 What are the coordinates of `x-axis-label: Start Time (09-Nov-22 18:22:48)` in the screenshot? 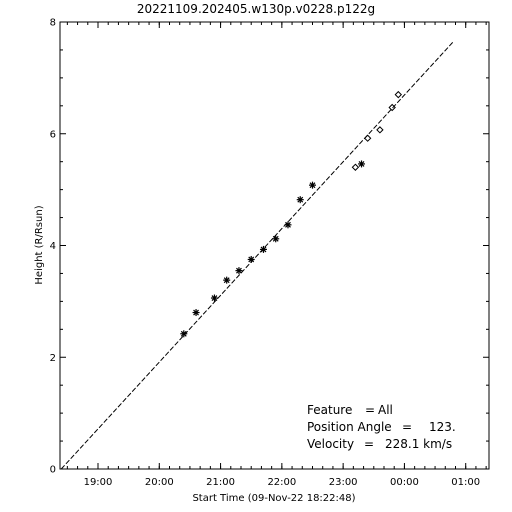 It's located at (273, 498).